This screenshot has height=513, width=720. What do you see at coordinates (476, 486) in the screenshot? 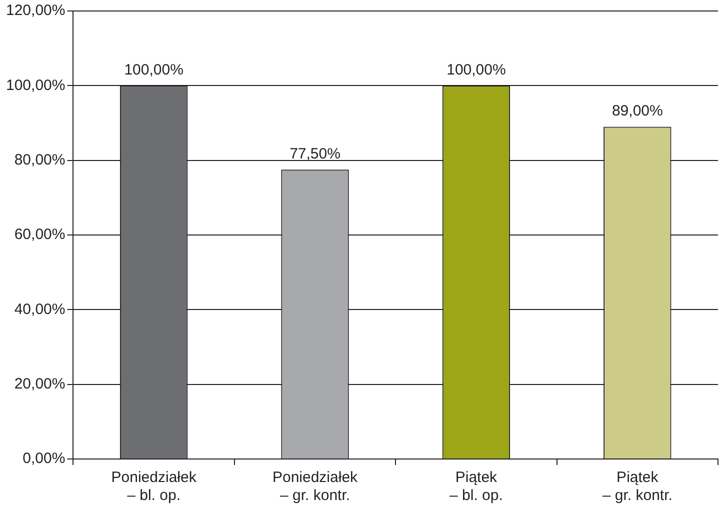
I see `x-tick-label: Piątek – bl. op.` at bounding box center [476, 486].